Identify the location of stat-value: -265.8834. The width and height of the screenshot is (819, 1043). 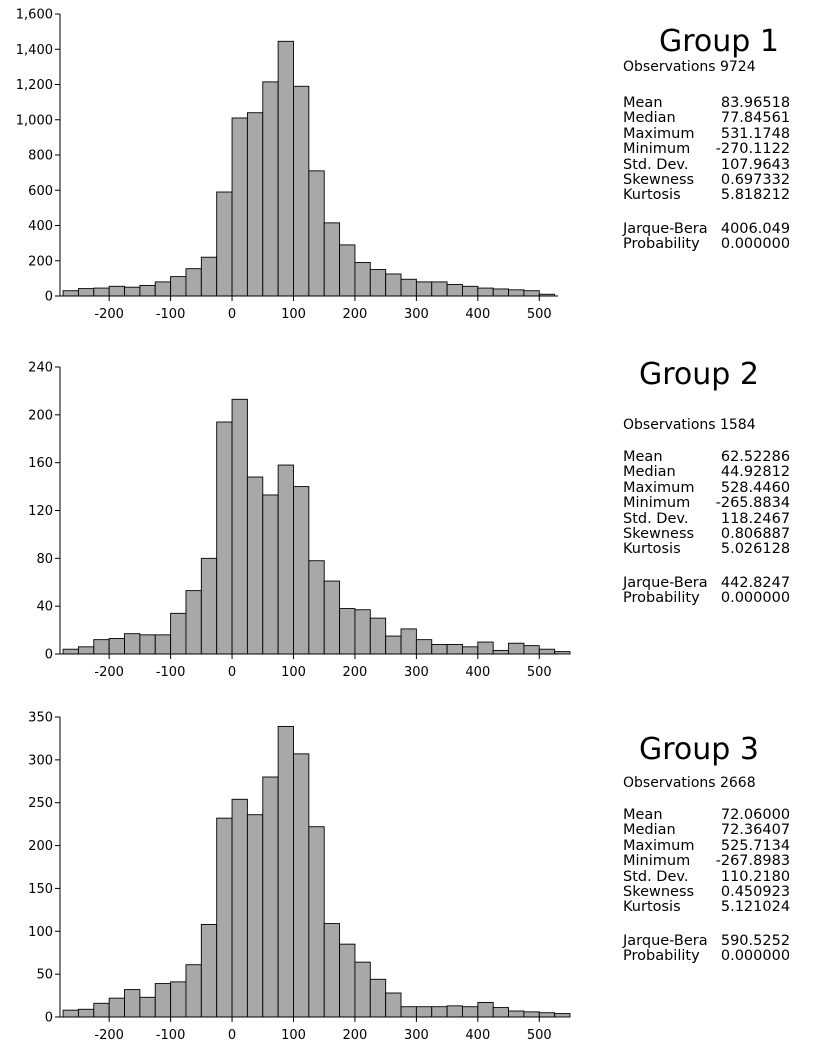
(753, 503).